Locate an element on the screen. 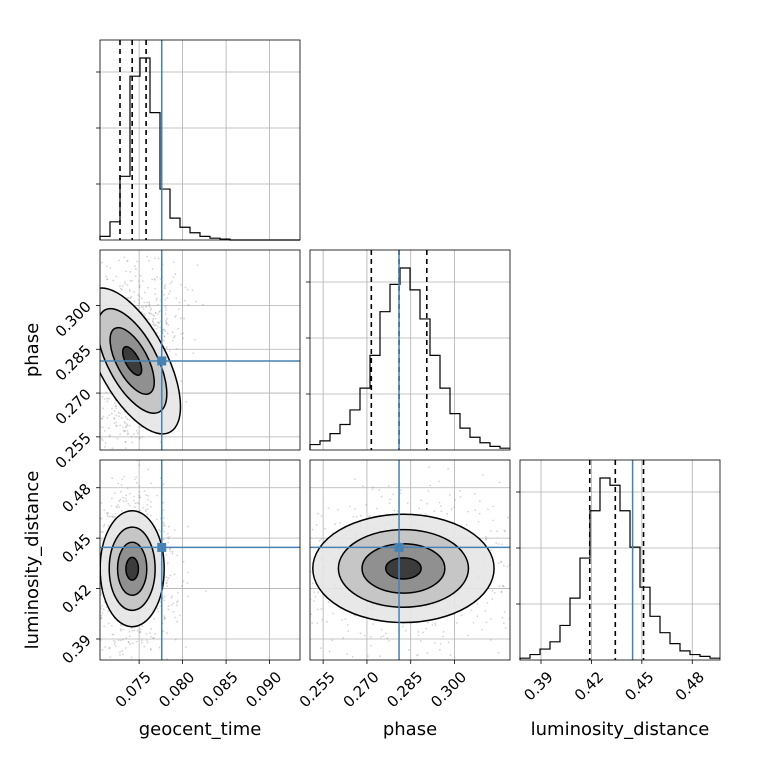 The height and width of the screenshot is (760, 760). scatter-panel-luminosity_distance-geocent_time is located at coordinates (195, 560).